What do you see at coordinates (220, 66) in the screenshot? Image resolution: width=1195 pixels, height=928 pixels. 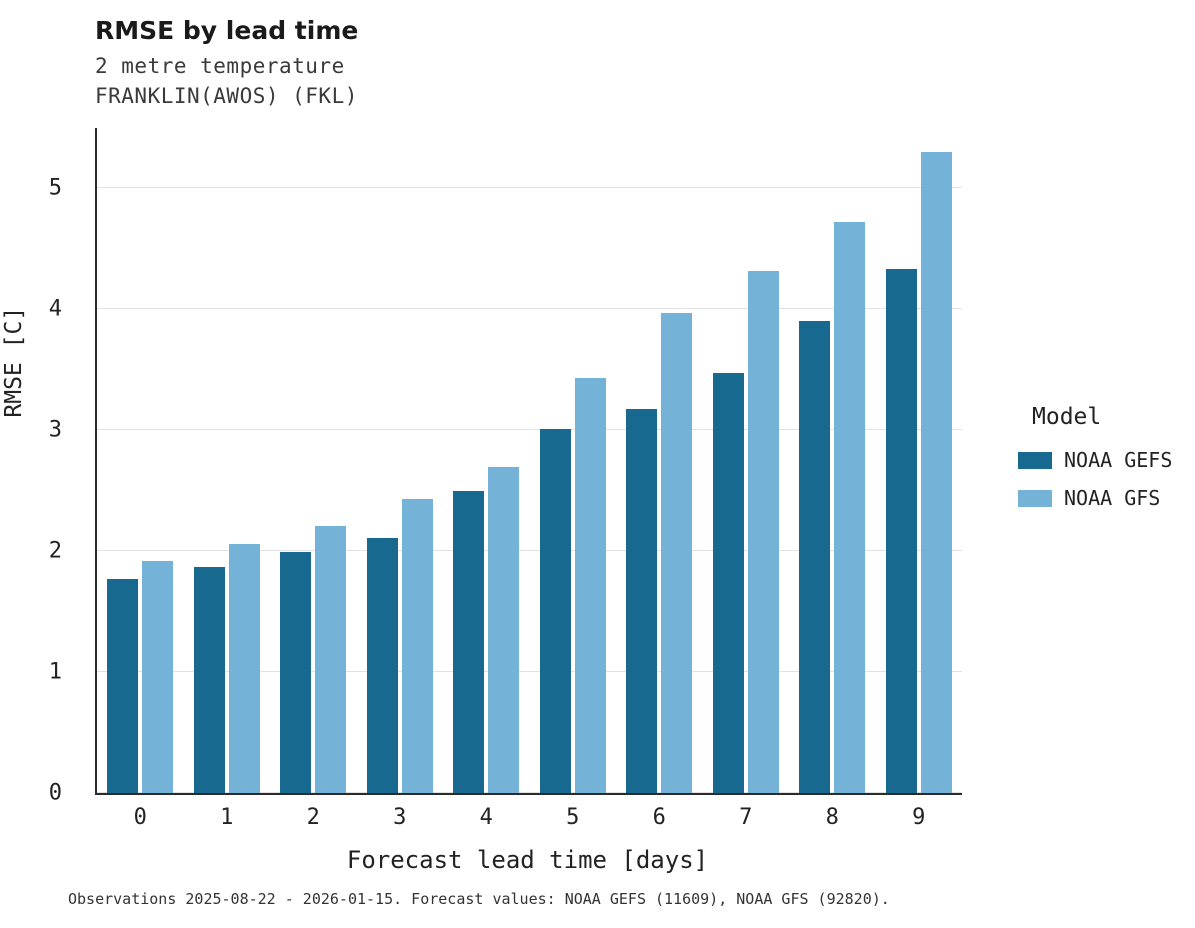 I see `chart-subtitle-variable: 2 metre temperature` at bounding box center [220, 66].